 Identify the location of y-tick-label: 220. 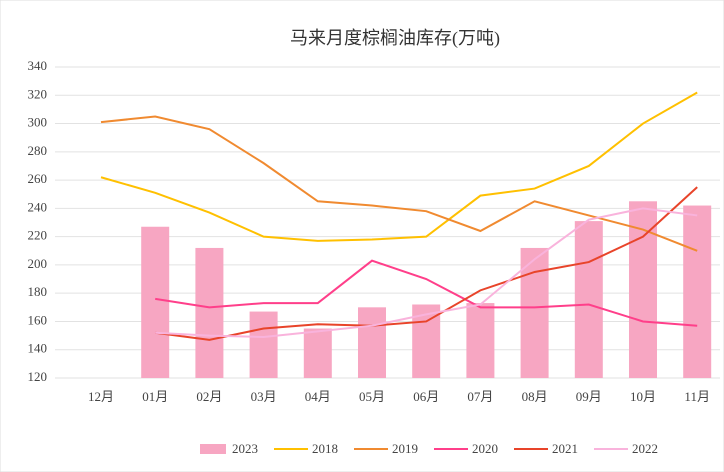
(38, 235).